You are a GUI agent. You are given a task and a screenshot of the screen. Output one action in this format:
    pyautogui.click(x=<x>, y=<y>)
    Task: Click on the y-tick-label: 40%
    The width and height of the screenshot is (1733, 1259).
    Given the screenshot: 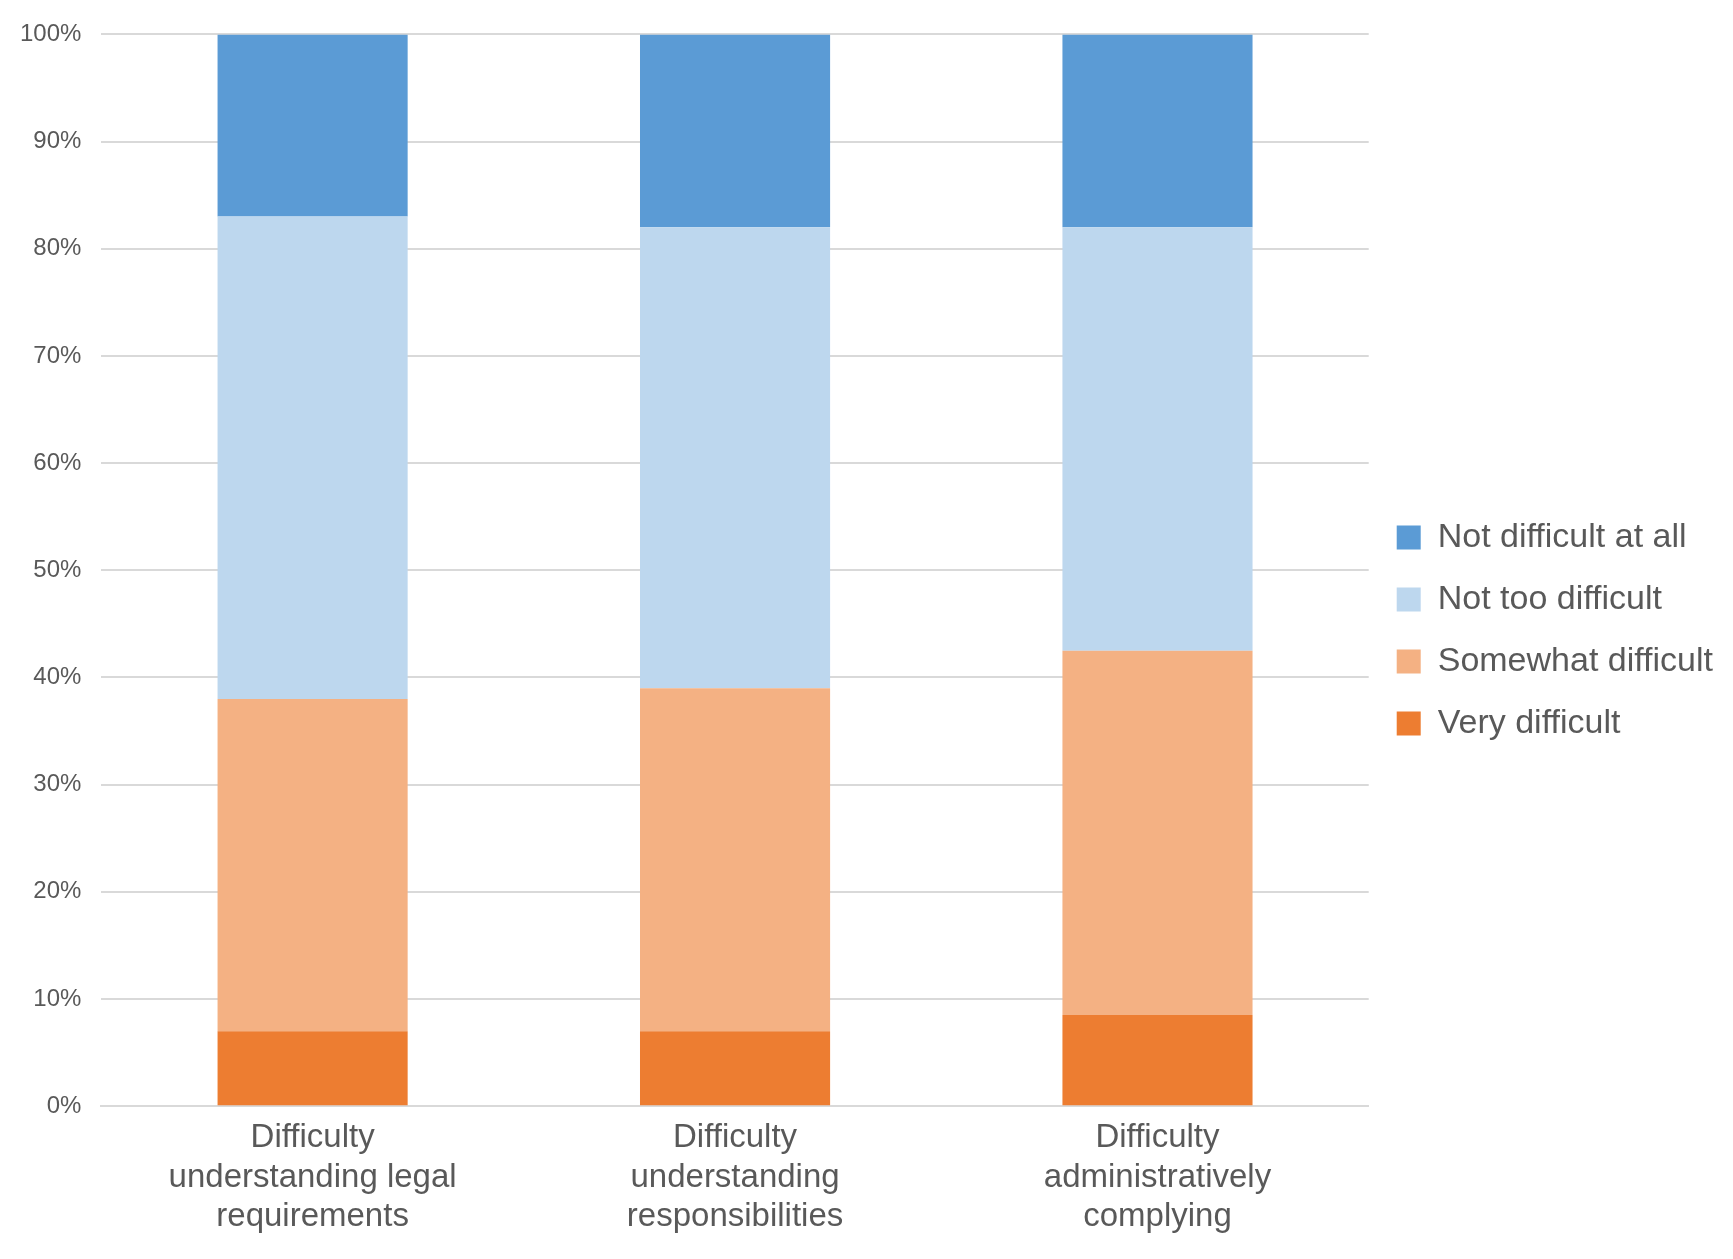 What is the action you would take?
    pyautogui.click(x=57, y=676)
    